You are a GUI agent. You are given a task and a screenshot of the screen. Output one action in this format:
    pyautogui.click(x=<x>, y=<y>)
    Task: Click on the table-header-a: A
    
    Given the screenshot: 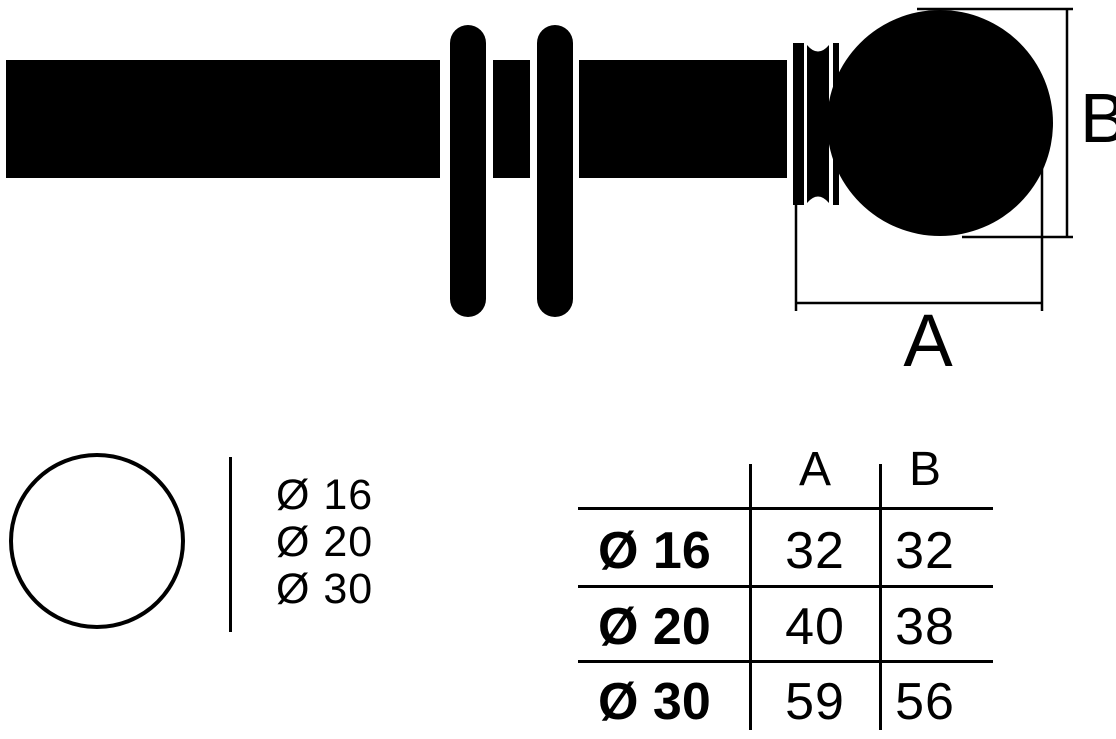 What is the action you would take?
    pyautogui.click(x=815, y=469)
    